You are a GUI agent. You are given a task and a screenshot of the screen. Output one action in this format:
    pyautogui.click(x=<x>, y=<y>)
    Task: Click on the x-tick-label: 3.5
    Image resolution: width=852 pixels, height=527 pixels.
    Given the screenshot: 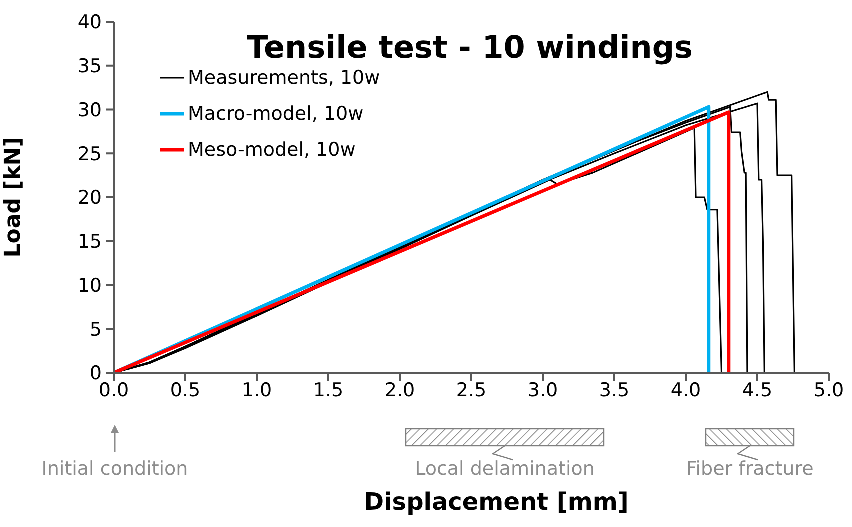 What is the action you would take?
    pyautogui.click(x=614, y=390)
    